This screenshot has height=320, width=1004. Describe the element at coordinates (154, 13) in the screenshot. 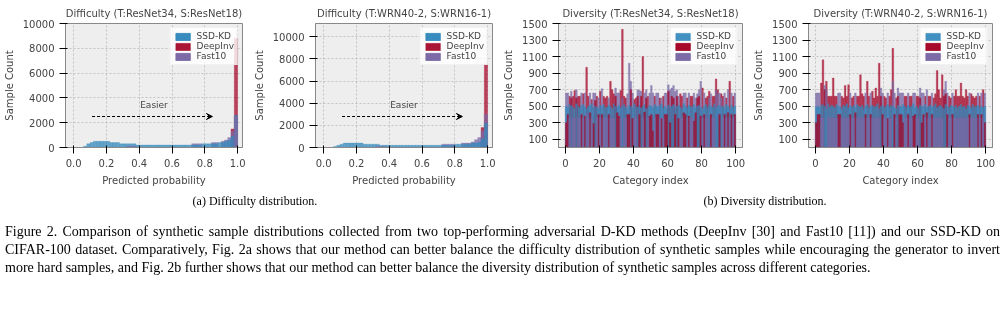

I see `chart-title: Difficulty (T:ResNet34, S:ResNet18)` at that location.